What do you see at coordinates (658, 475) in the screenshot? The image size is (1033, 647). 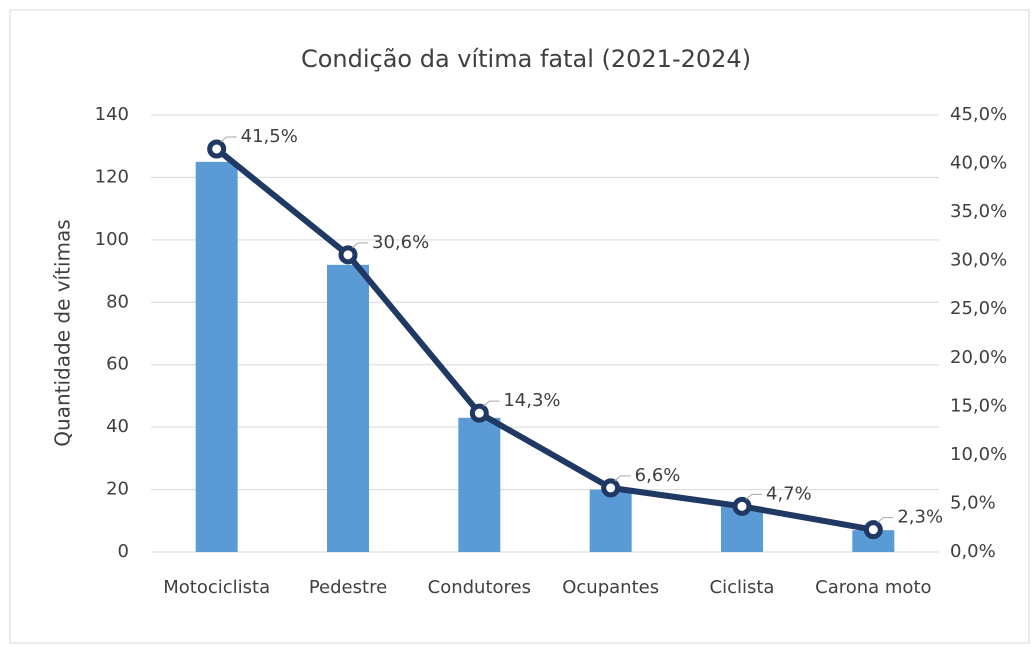 I see `data-label: 6,6%` at bounding box center [658, 475].